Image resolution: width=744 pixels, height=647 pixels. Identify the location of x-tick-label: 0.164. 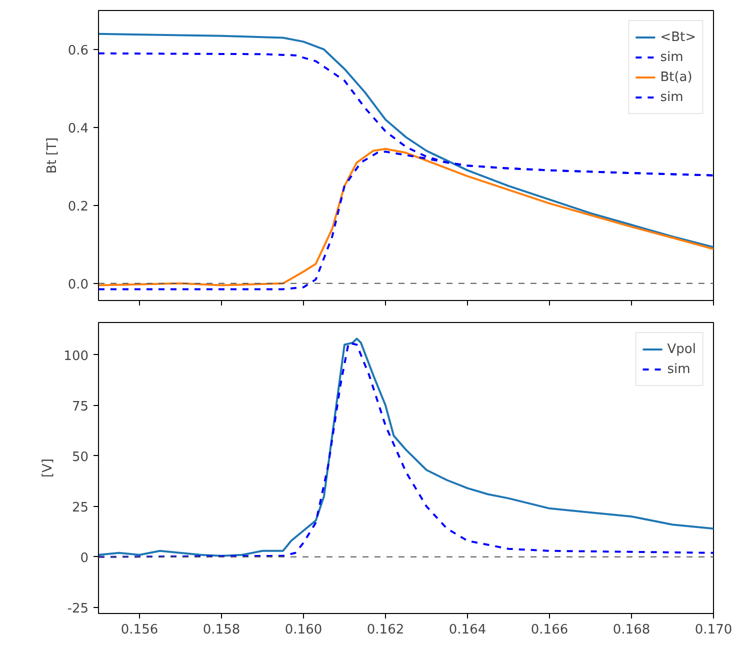
(467, 630).